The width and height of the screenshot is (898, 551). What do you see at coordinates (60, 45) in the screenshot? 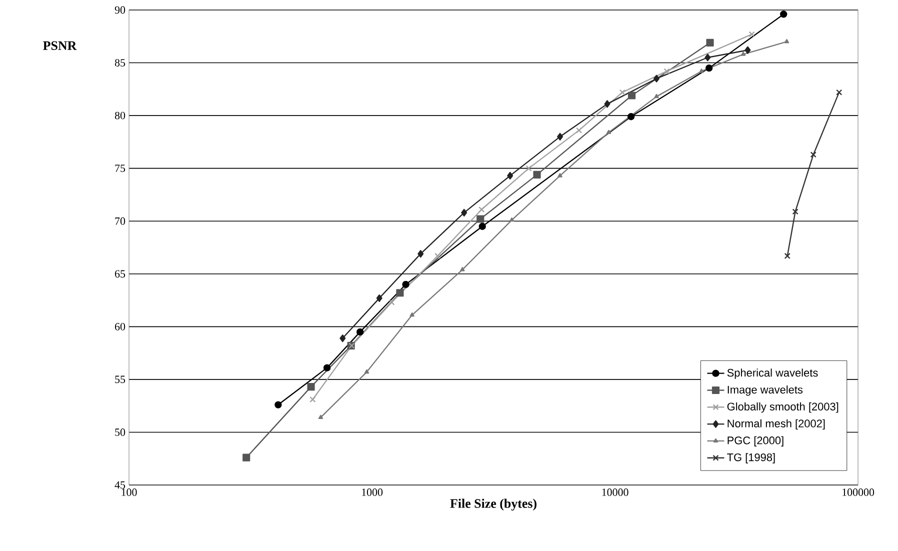
I see `y-axis-title: PSNR` at bounding box center [60, 45].